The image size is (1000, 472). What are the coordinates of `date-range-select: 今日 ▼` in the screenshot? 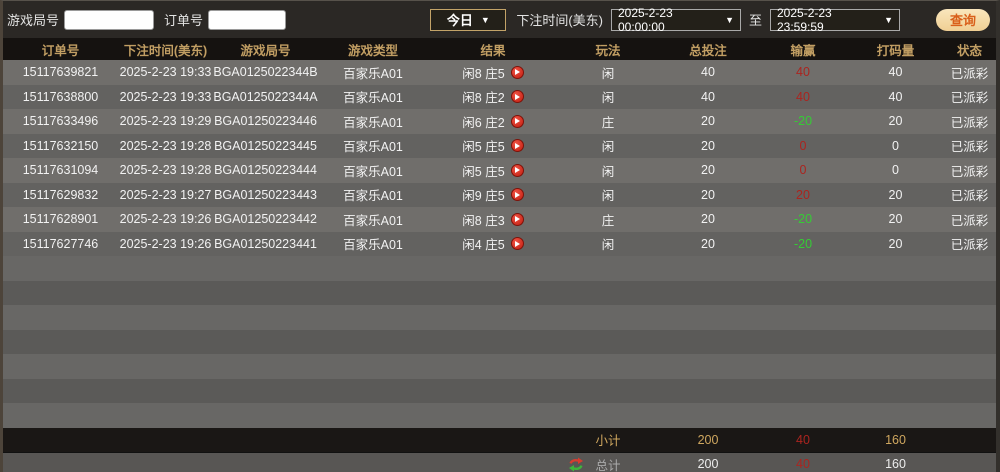 It's located at (468, 19).